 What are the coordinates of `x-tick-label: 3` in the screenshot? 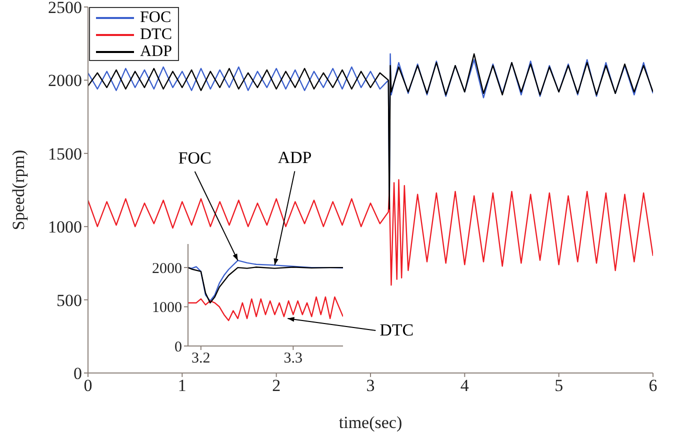 It's located at (370, 386).